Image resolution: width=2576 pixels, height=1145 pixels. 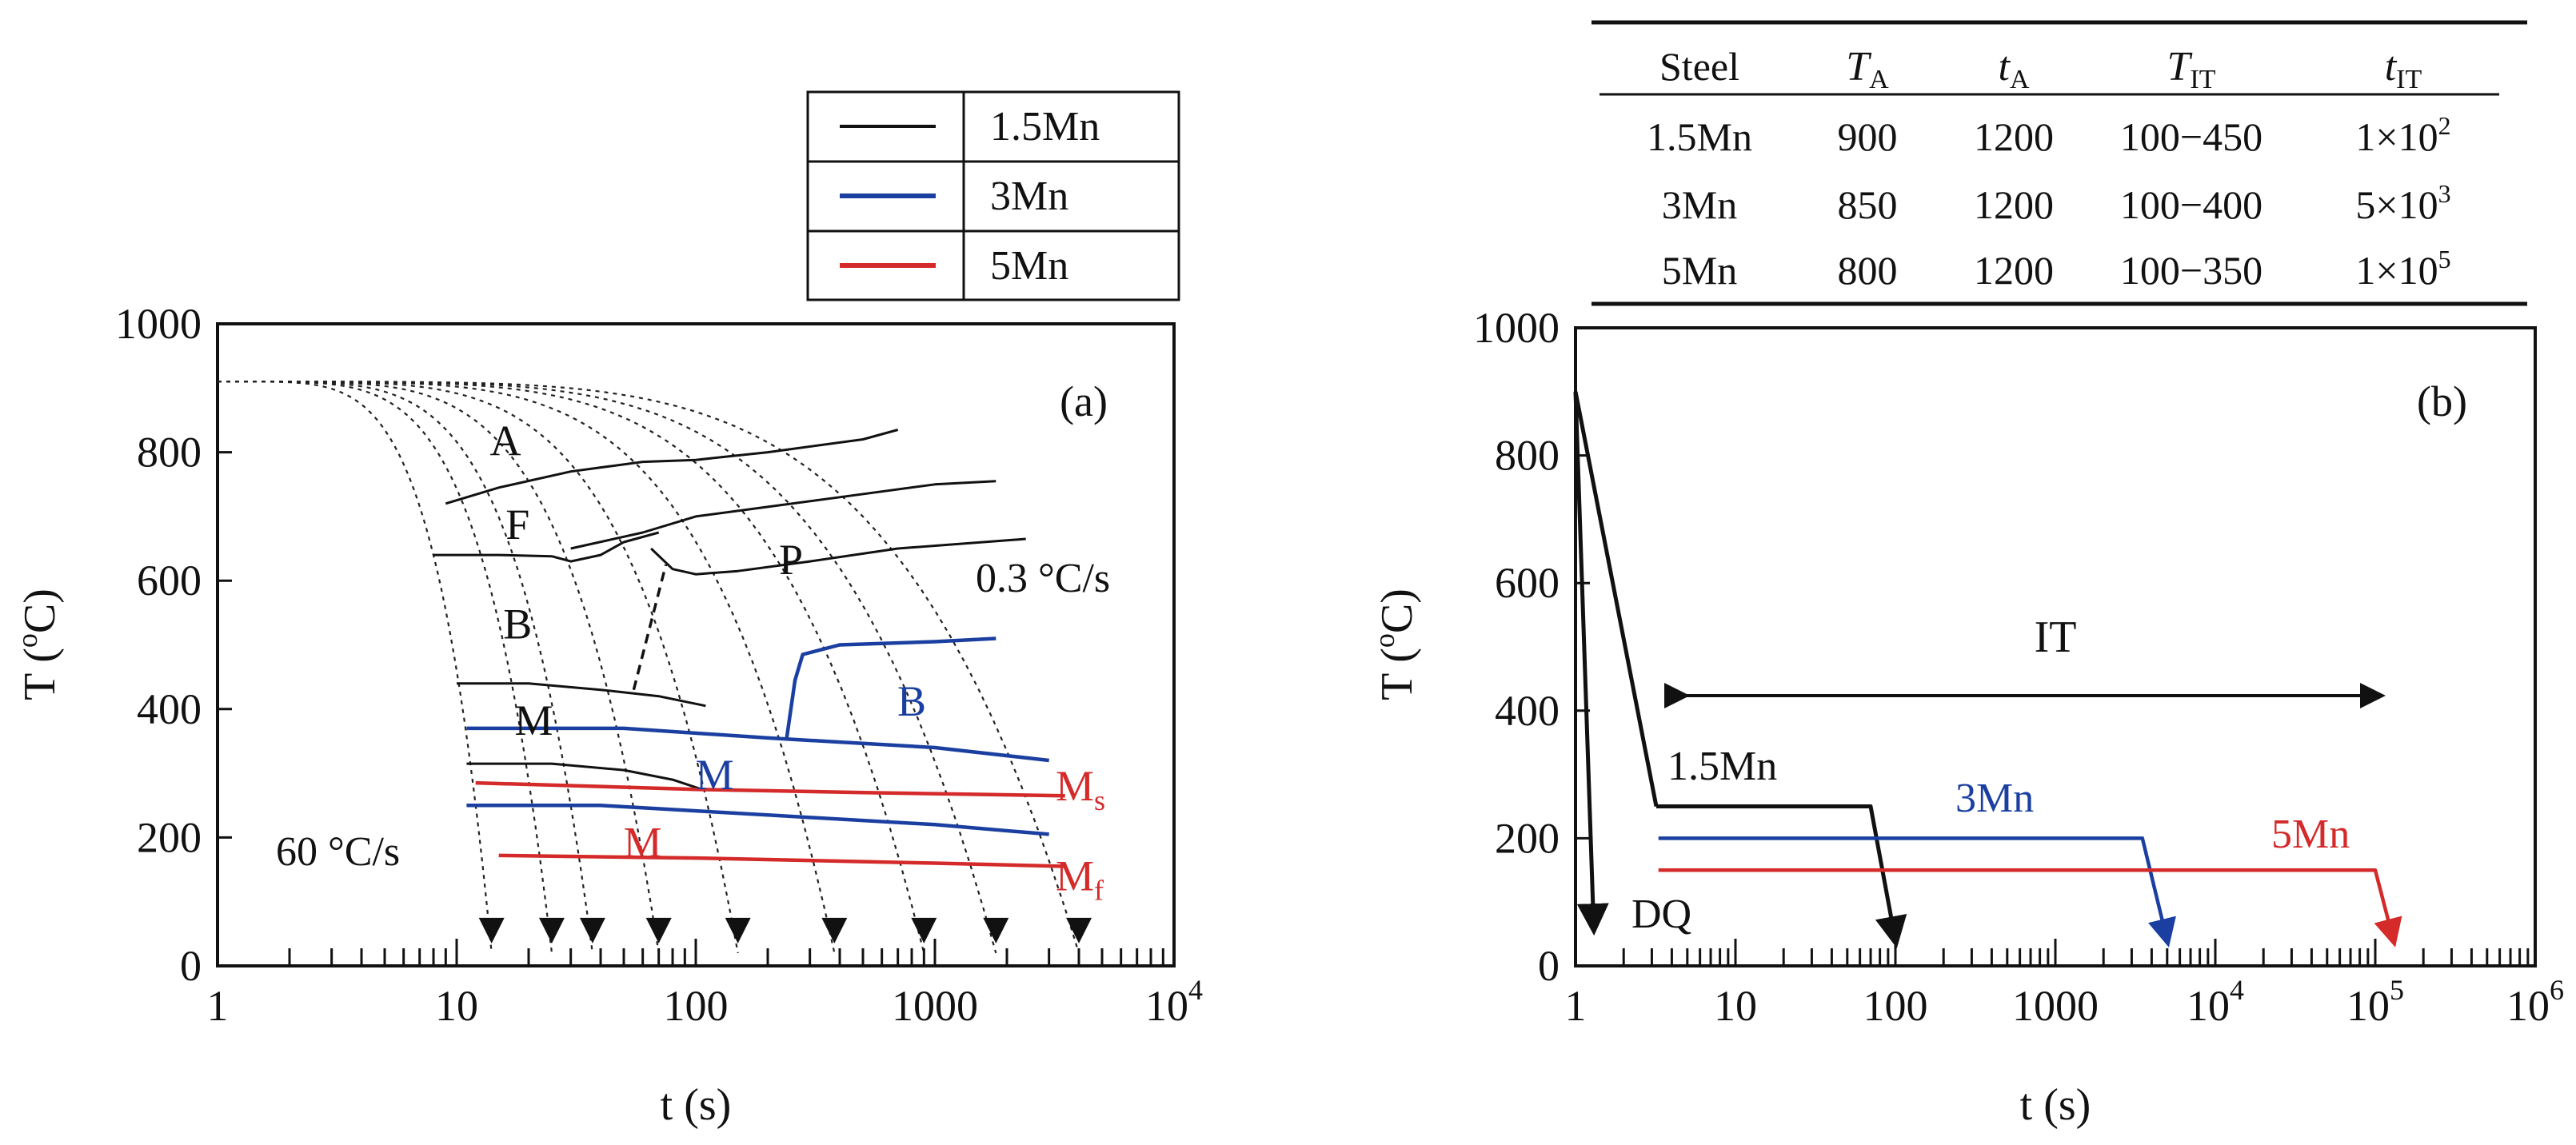 What do you see at coordinates (1549, 966) in the screenshot?
I see `y-tick-label: 0` at bounding box center [1549, 966].